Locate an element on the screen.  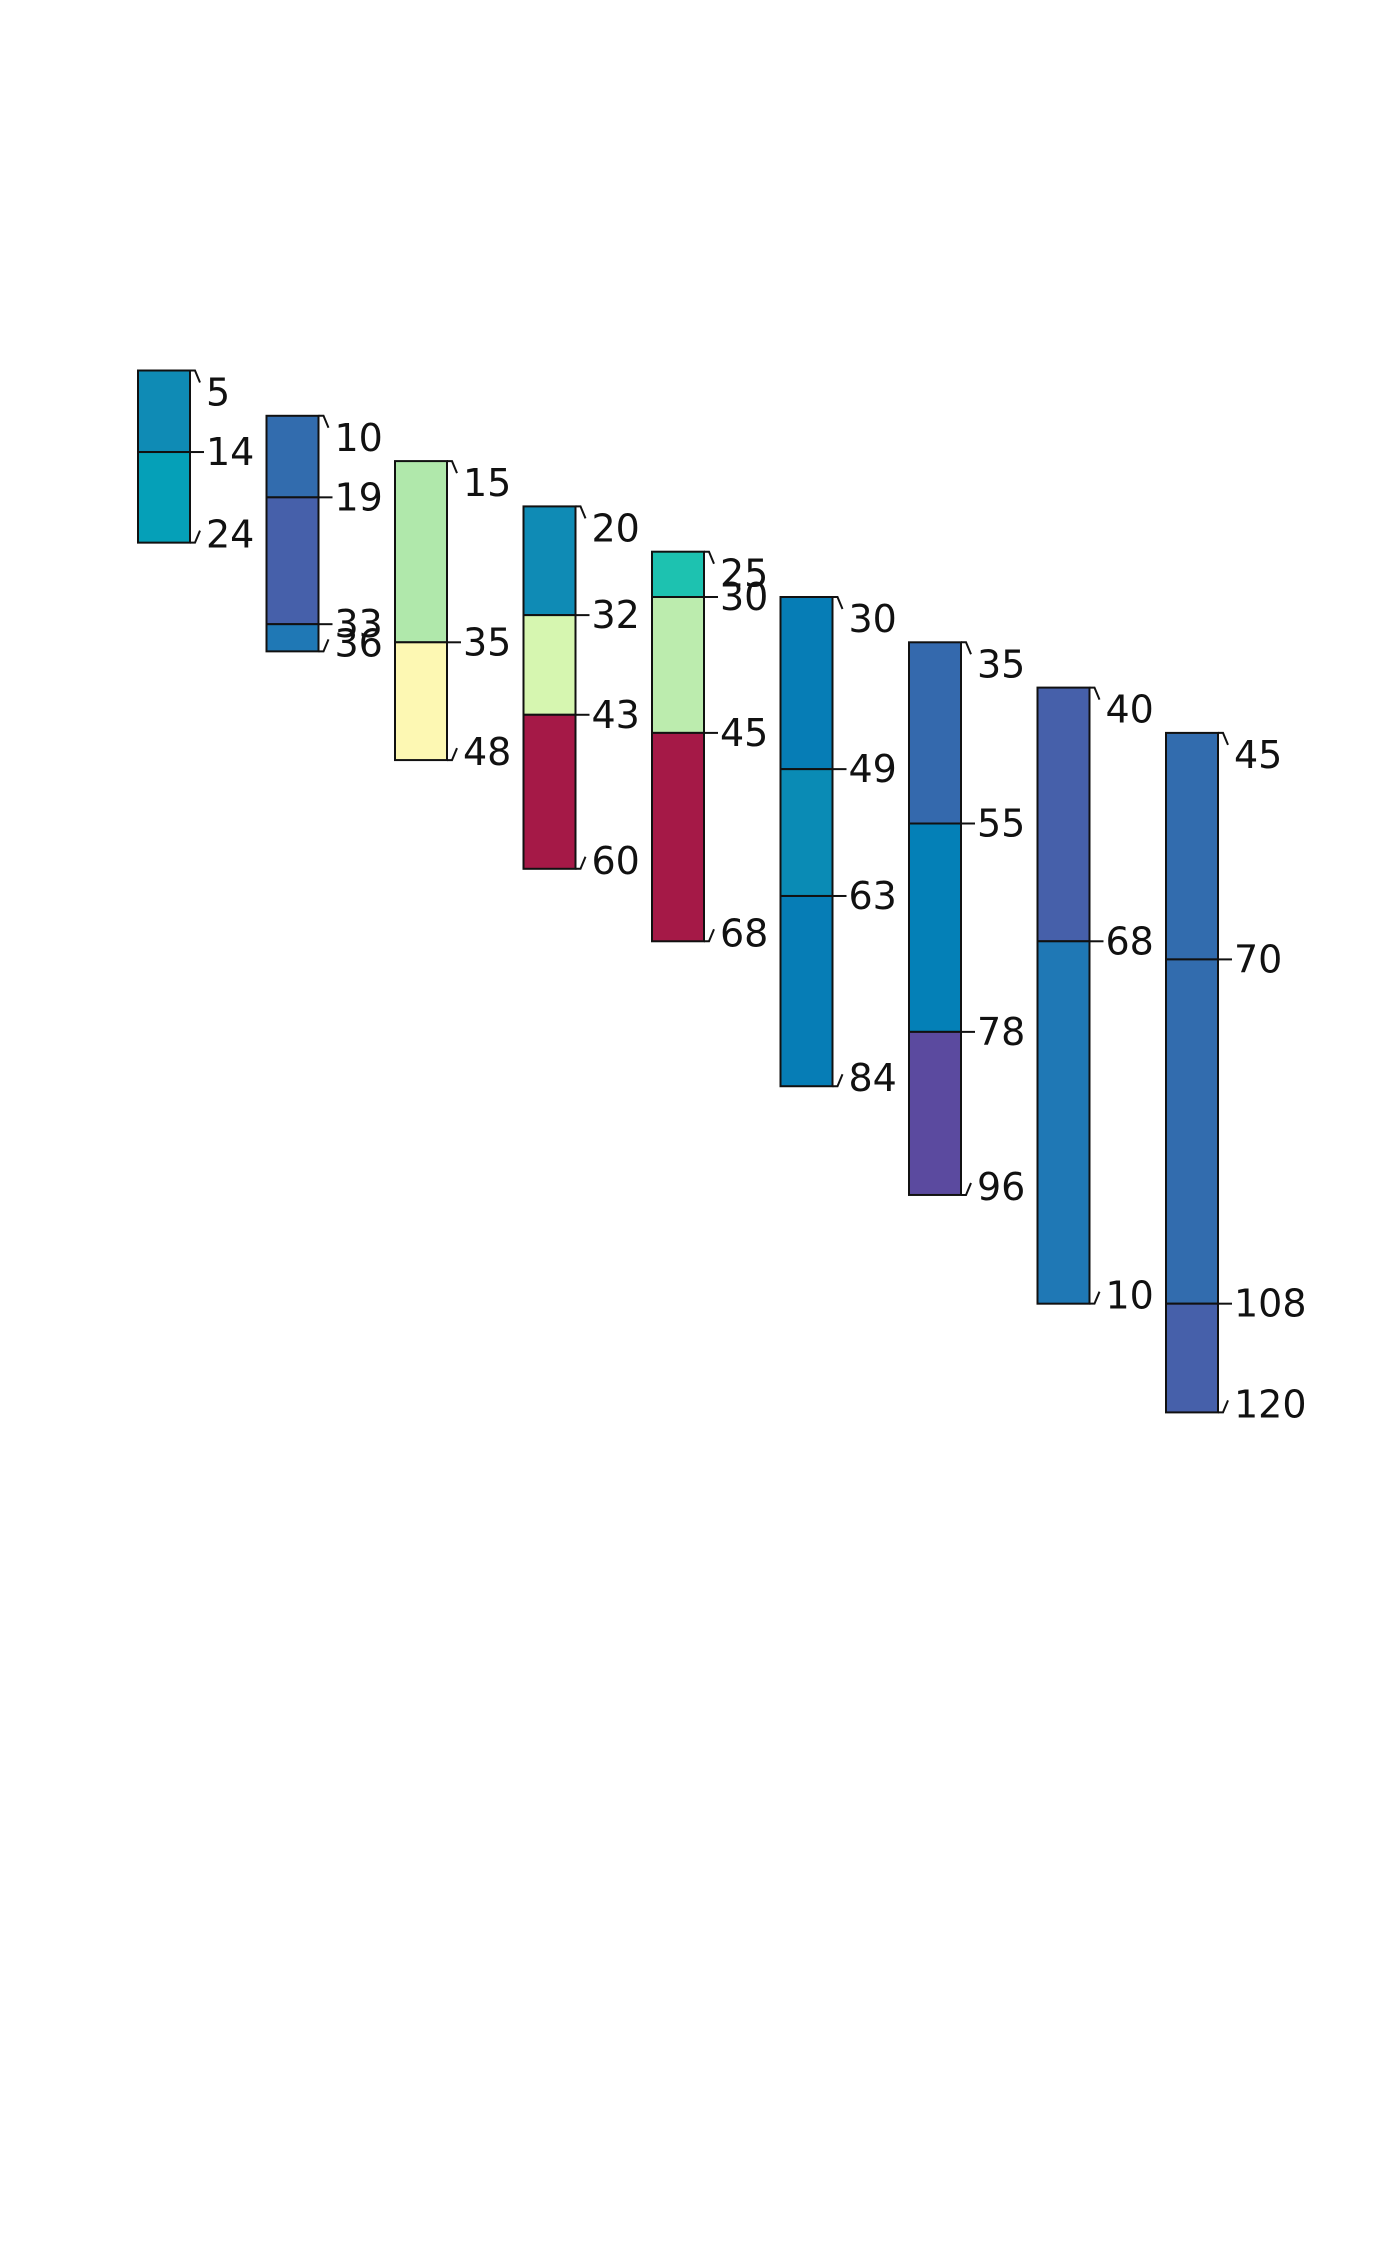
depth-label: 108 is located at coordinates (1270, 1304).